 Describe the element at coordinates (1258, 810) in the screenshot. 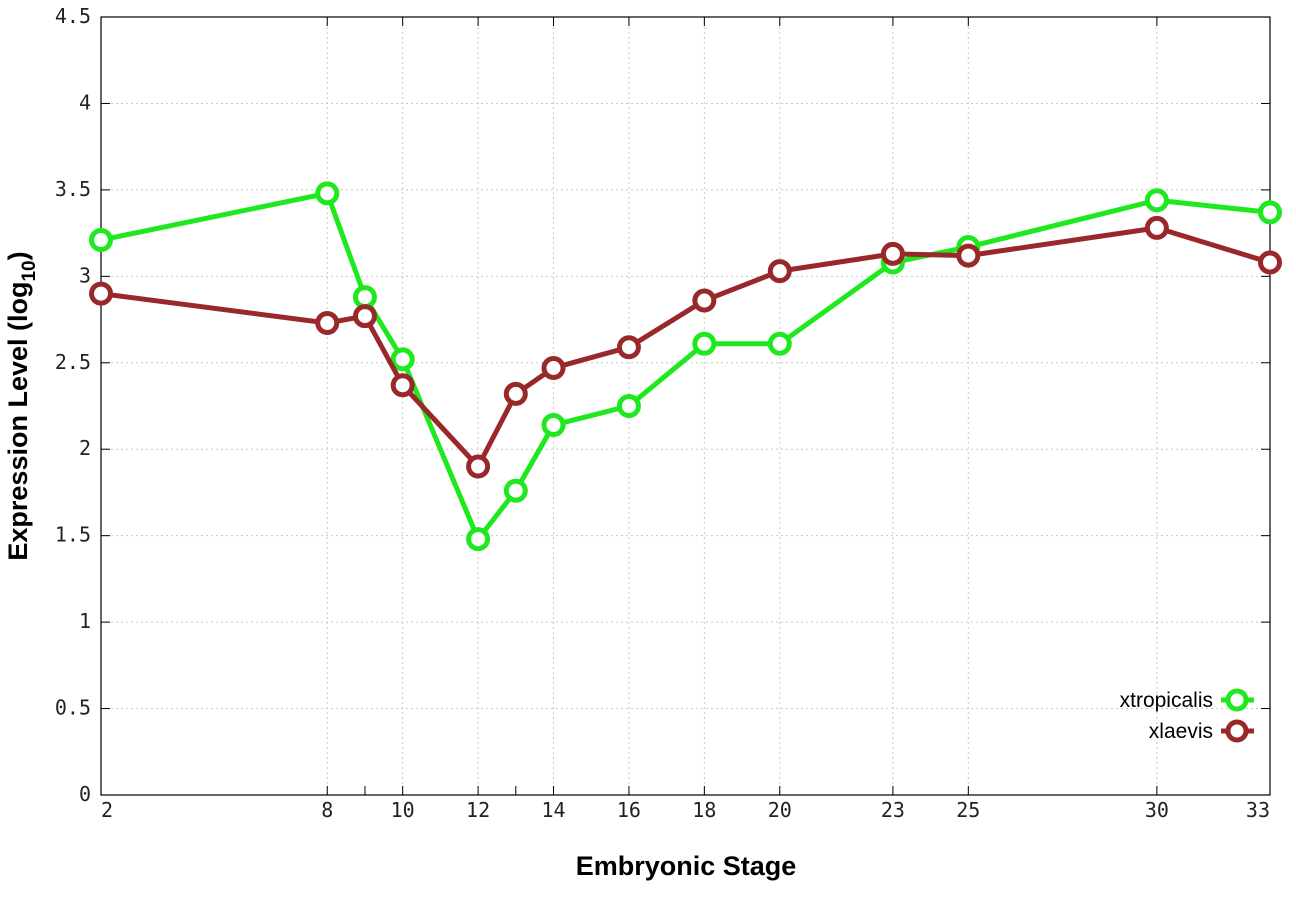

I see `x-tick-label: 33` at that location.